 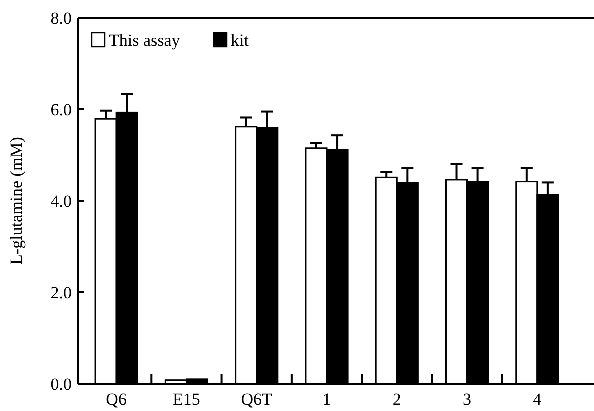 I want to click on y-tick-label: 0.0, so click(x=61, y=384).